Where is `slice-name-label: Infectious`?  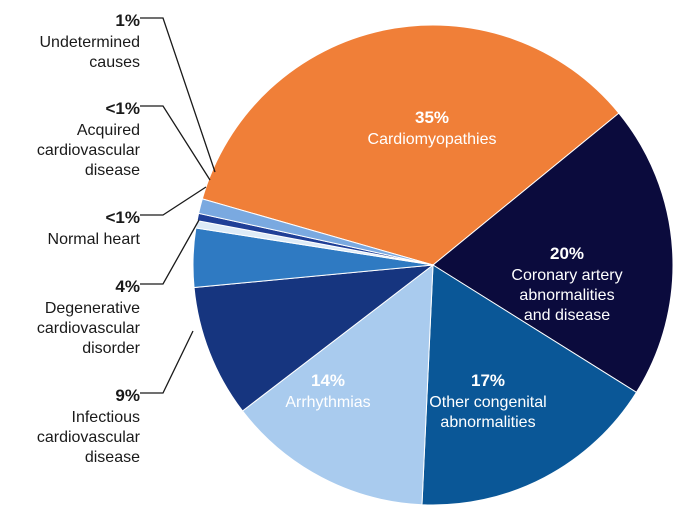
slice-name-label: Infectious is located at coordinates (106, 417).